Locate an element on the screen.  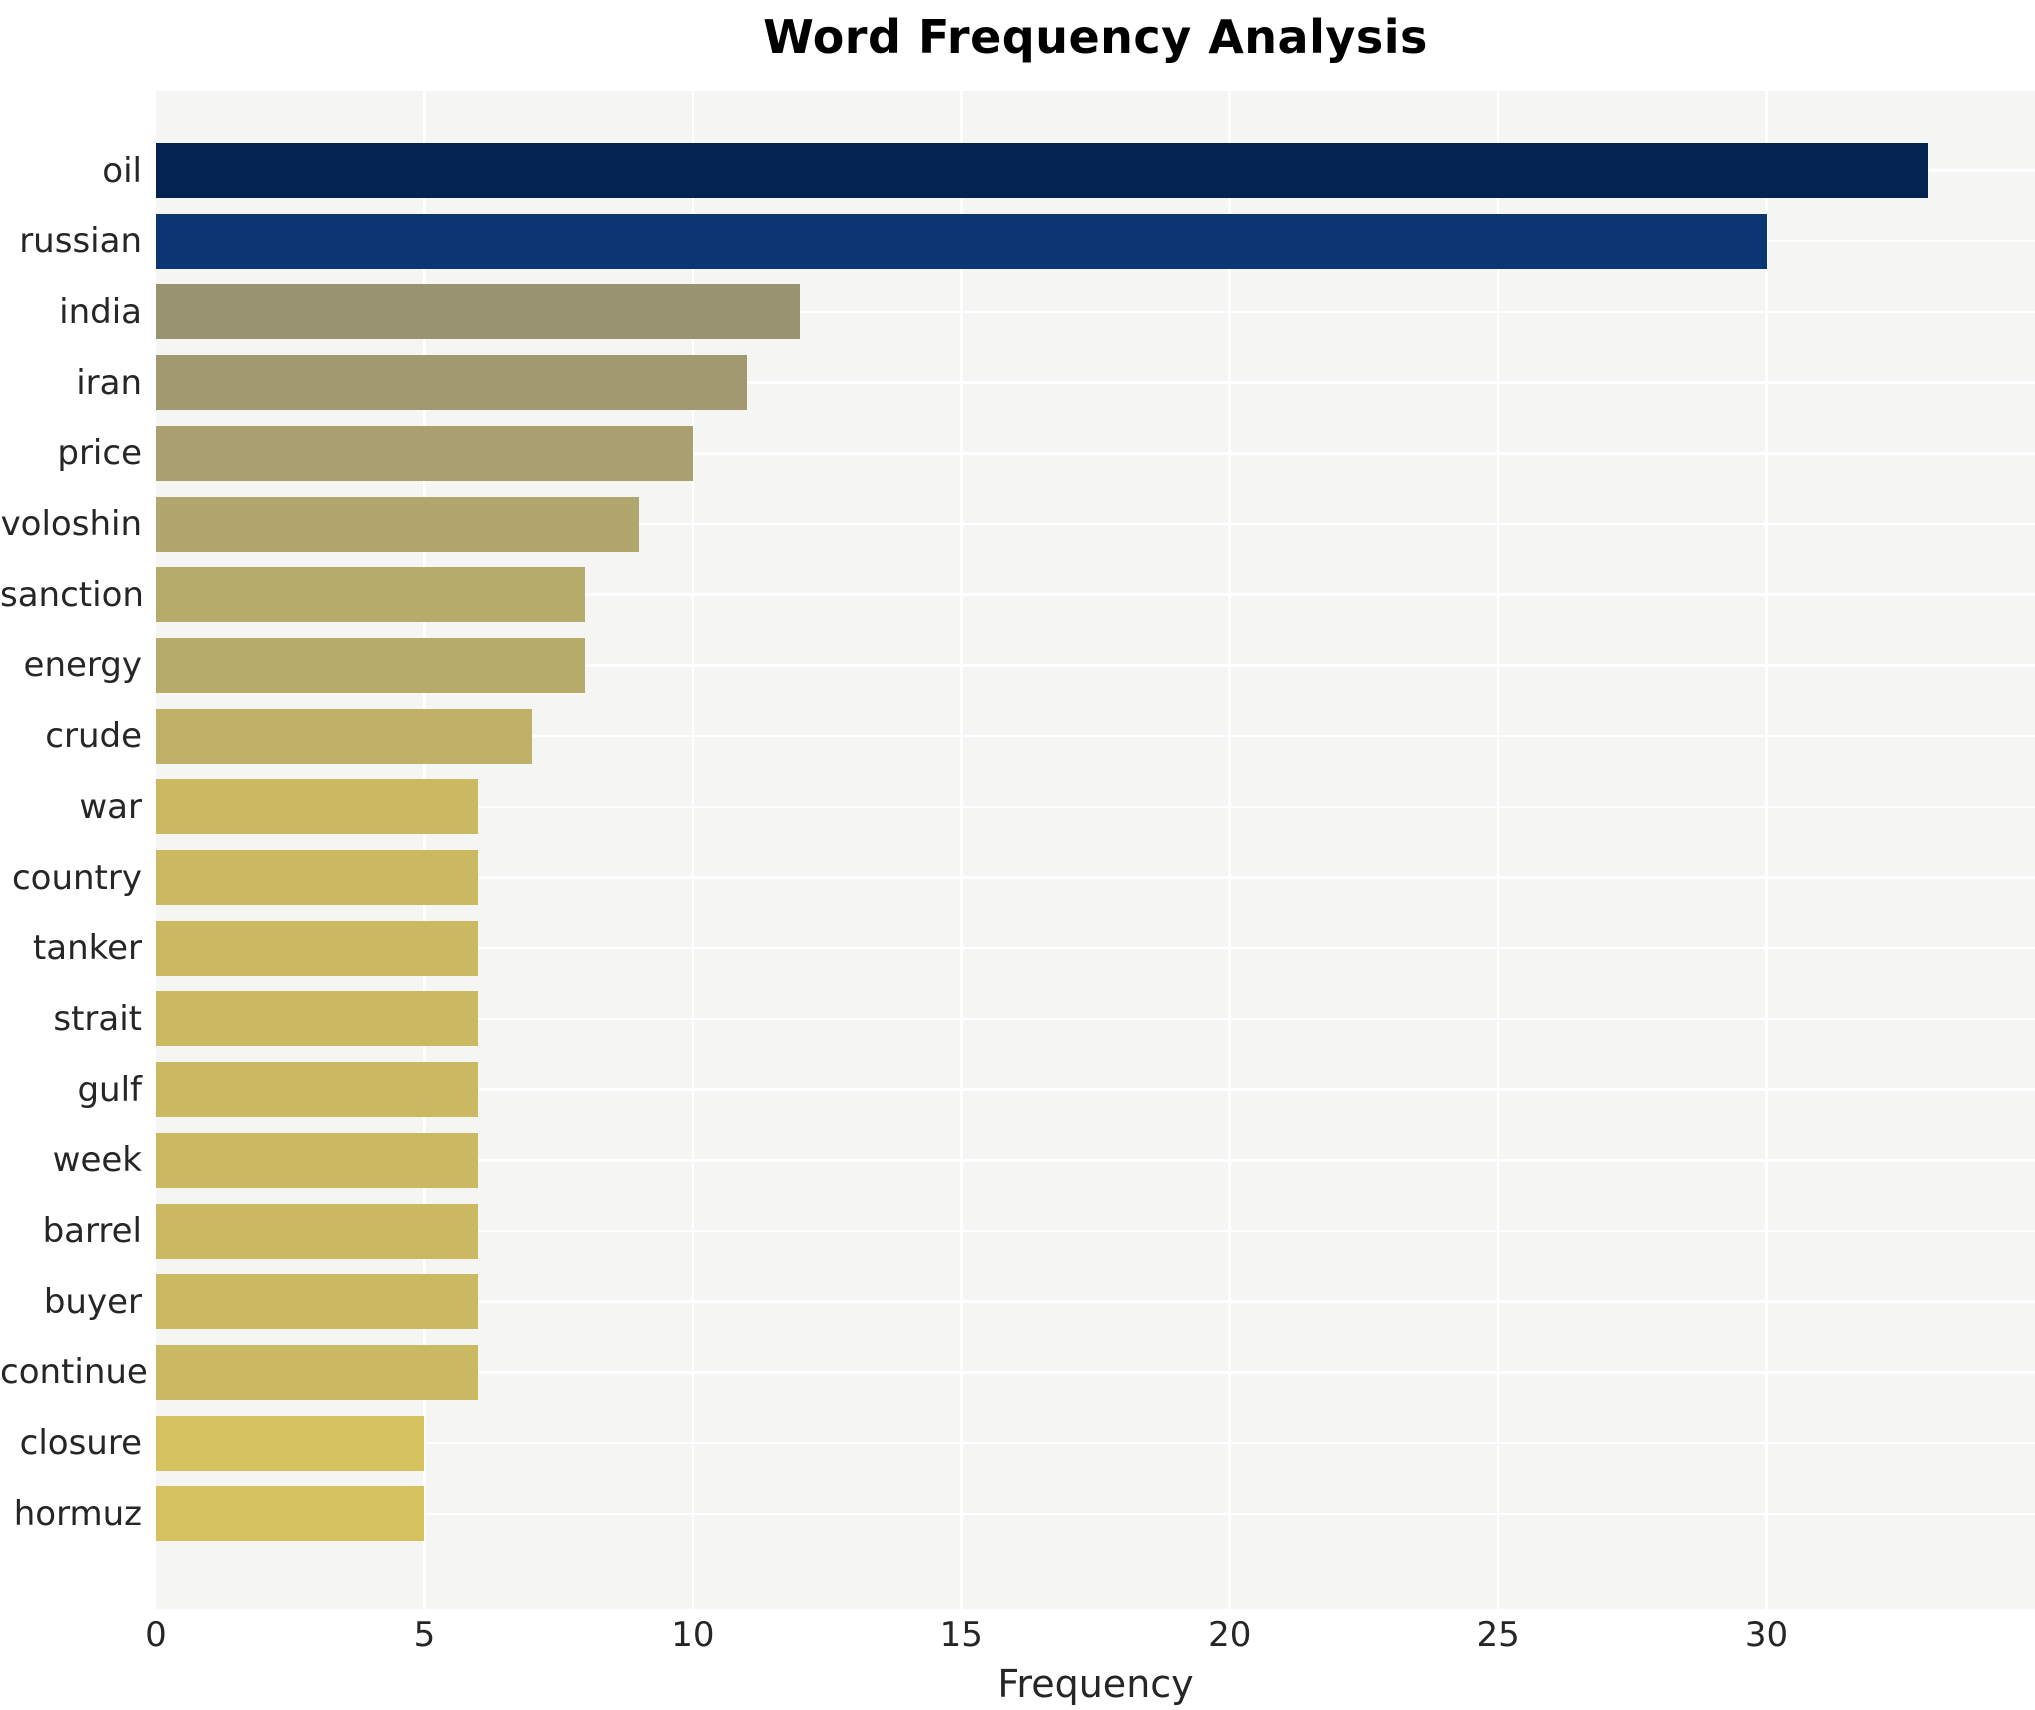
y-tick-label-crude: crude is located at coordinates (93, 736).